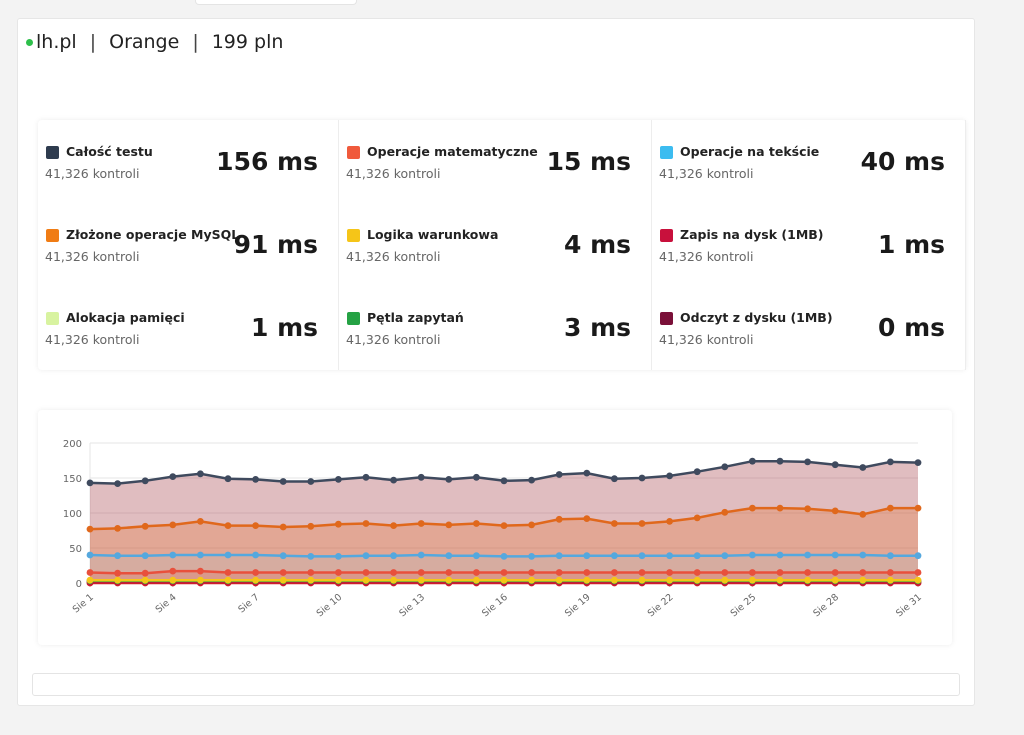  I want to click on x-tick-label: Sie 16, so click(495, 605).